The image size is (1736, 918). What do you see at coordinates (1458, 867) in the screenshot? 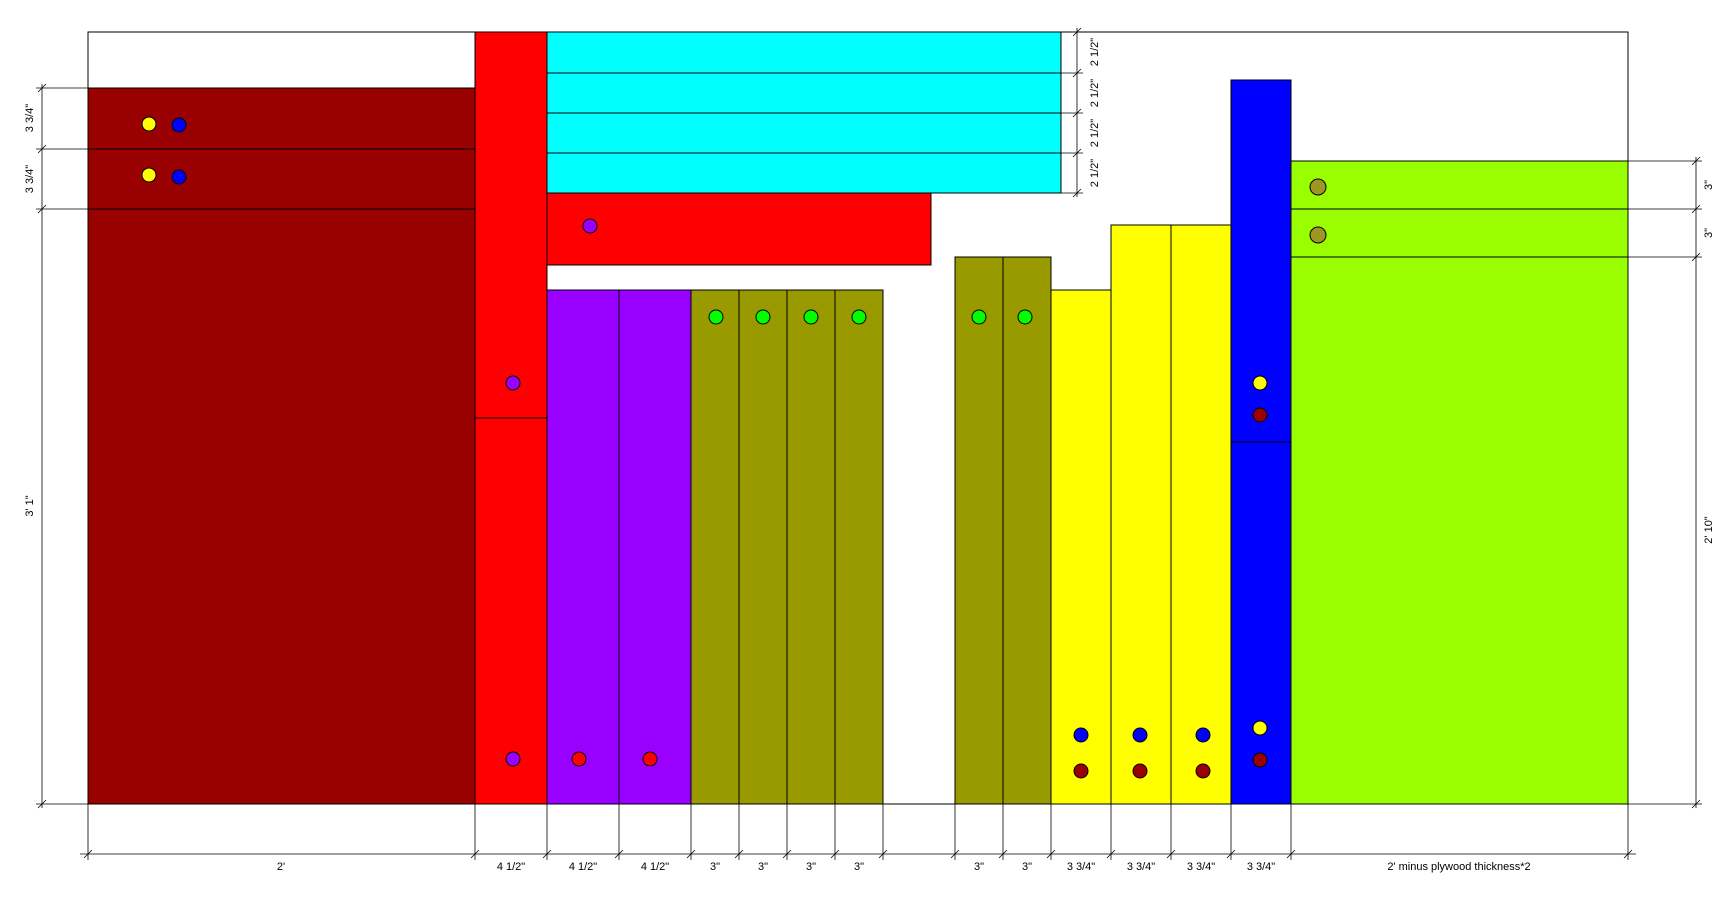
I see `dim-label-bottom: 2' minus plywood thickness*2` at bounding box center [1458, 867].